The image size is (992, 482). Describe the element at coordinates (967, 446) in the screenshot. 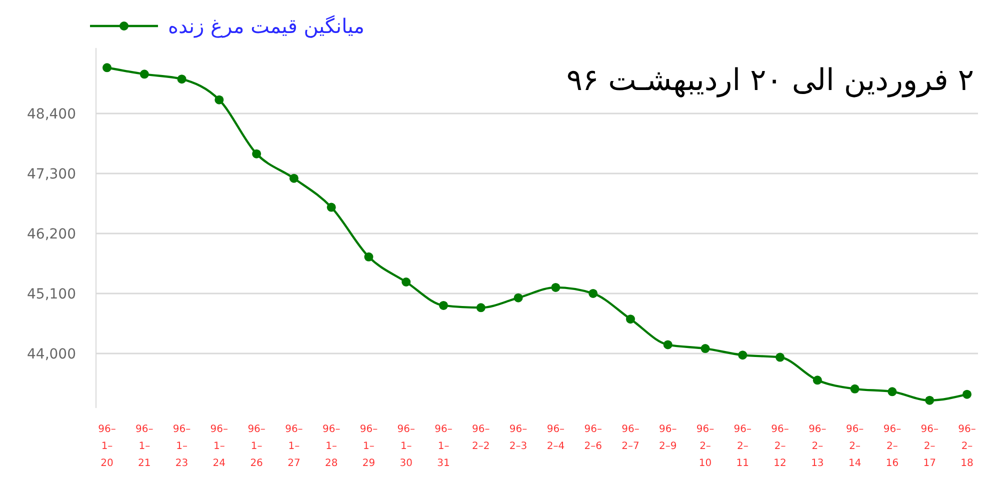

I see `x-tick-label: 96–2–18` at that location.